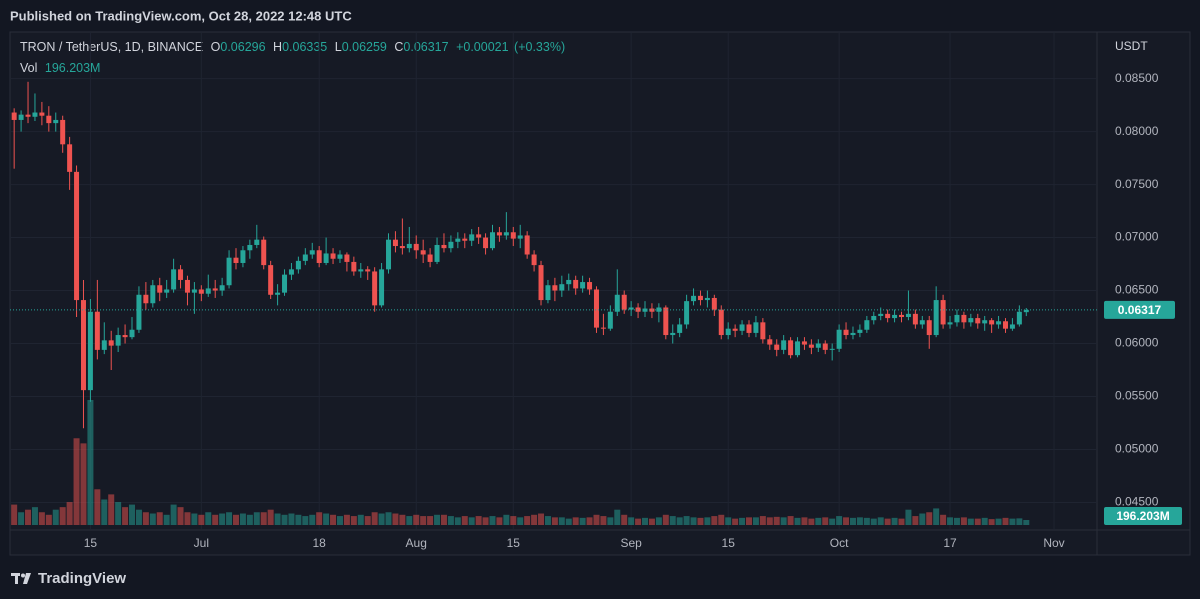 The image size is (1200, 599). I want to click on y-tick-label: 0.05000, so click(1137, 449).